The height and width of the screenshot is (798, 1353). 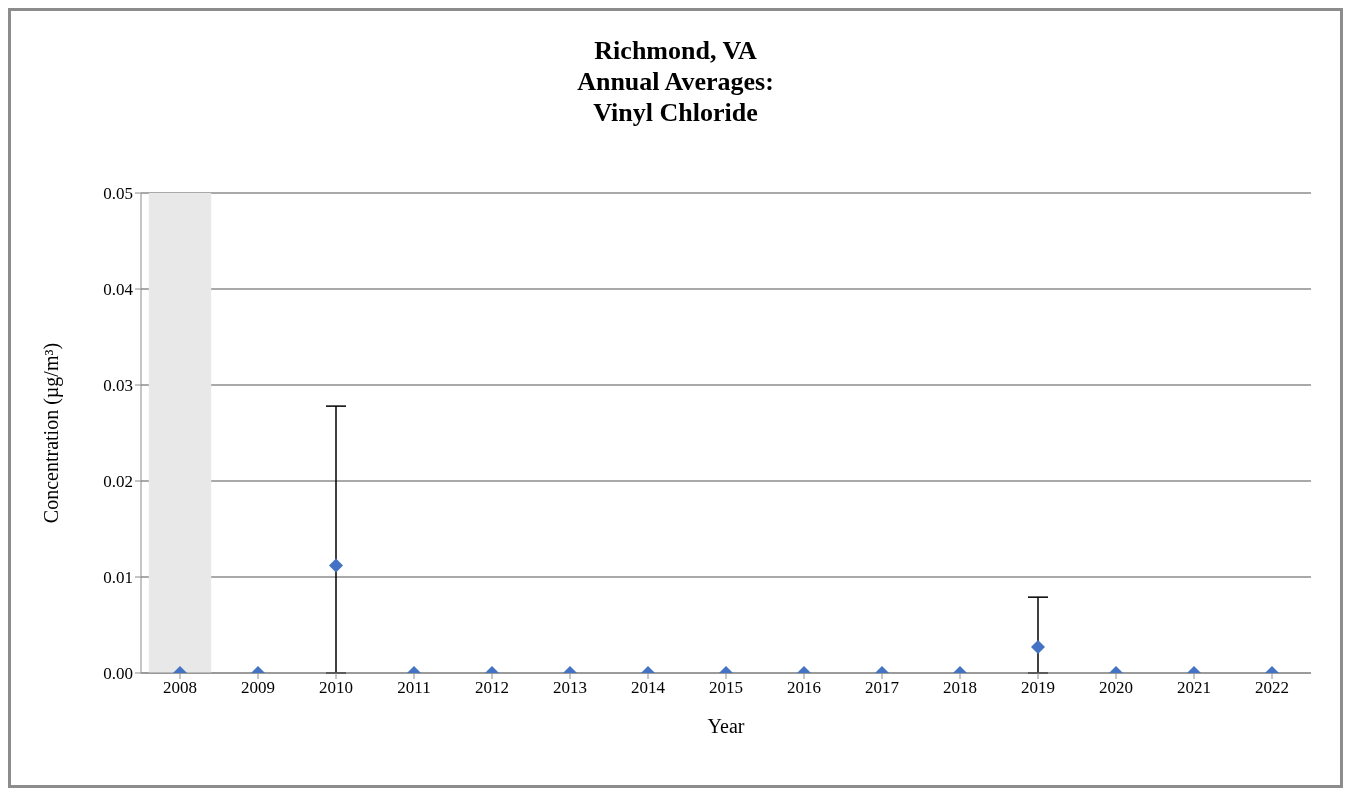 What do you see at coordinates (1116, 688) in the screenshot?
I see `x-tick-label: 2020` at bounding box center [1116, 688].